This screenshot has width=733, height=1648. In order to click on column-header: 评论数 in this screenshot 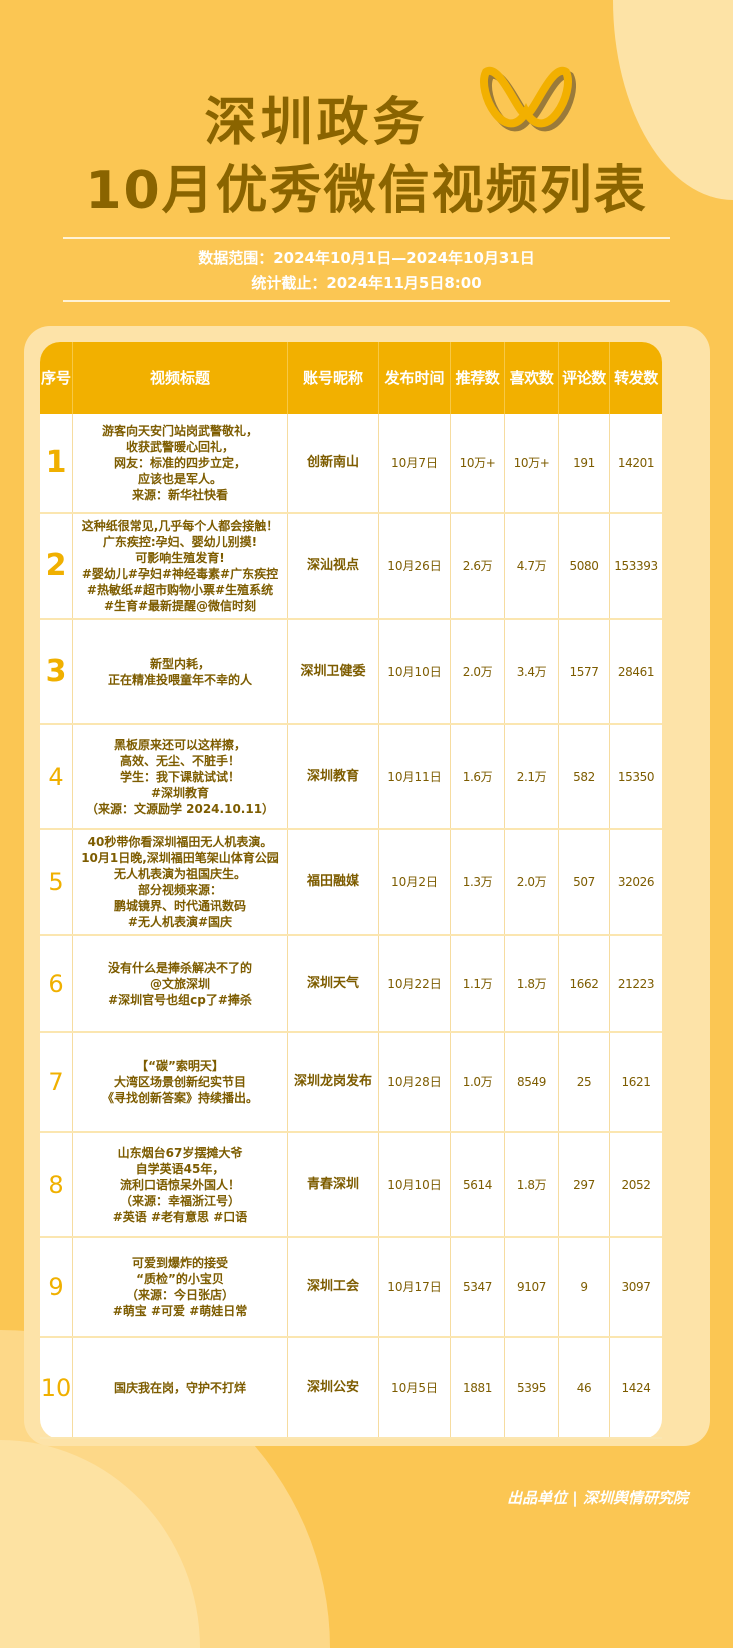, I will do `click(584, 378)`.